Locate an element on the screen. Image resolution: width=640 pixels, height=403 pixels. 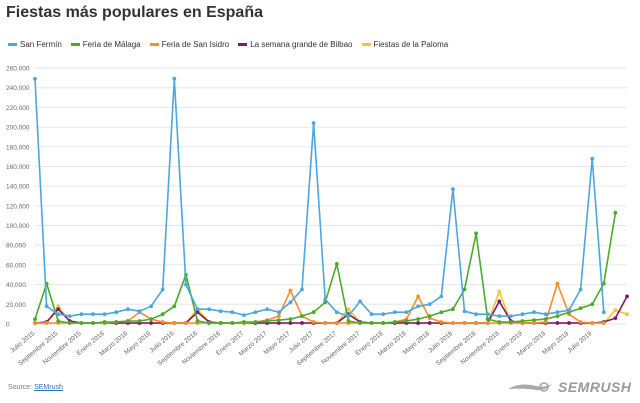
legend-item: San Fermín is located at coordinates (35, 44).